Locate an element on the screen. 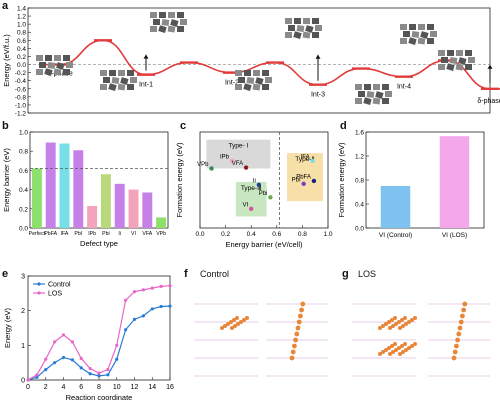 This screenshot has width=500, height=403. panel-b-label: b is located at coordinates (5, 126).